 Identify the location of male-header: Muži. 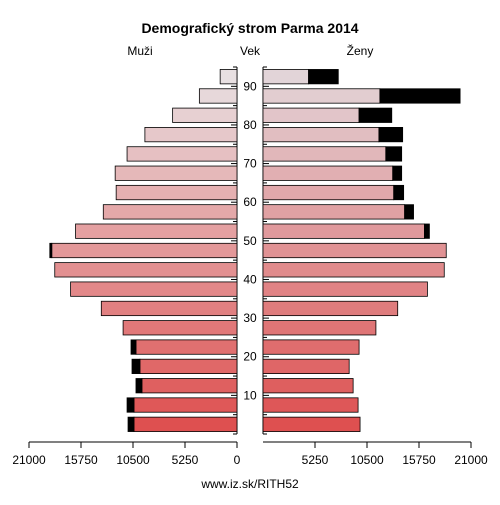
(139, 51).